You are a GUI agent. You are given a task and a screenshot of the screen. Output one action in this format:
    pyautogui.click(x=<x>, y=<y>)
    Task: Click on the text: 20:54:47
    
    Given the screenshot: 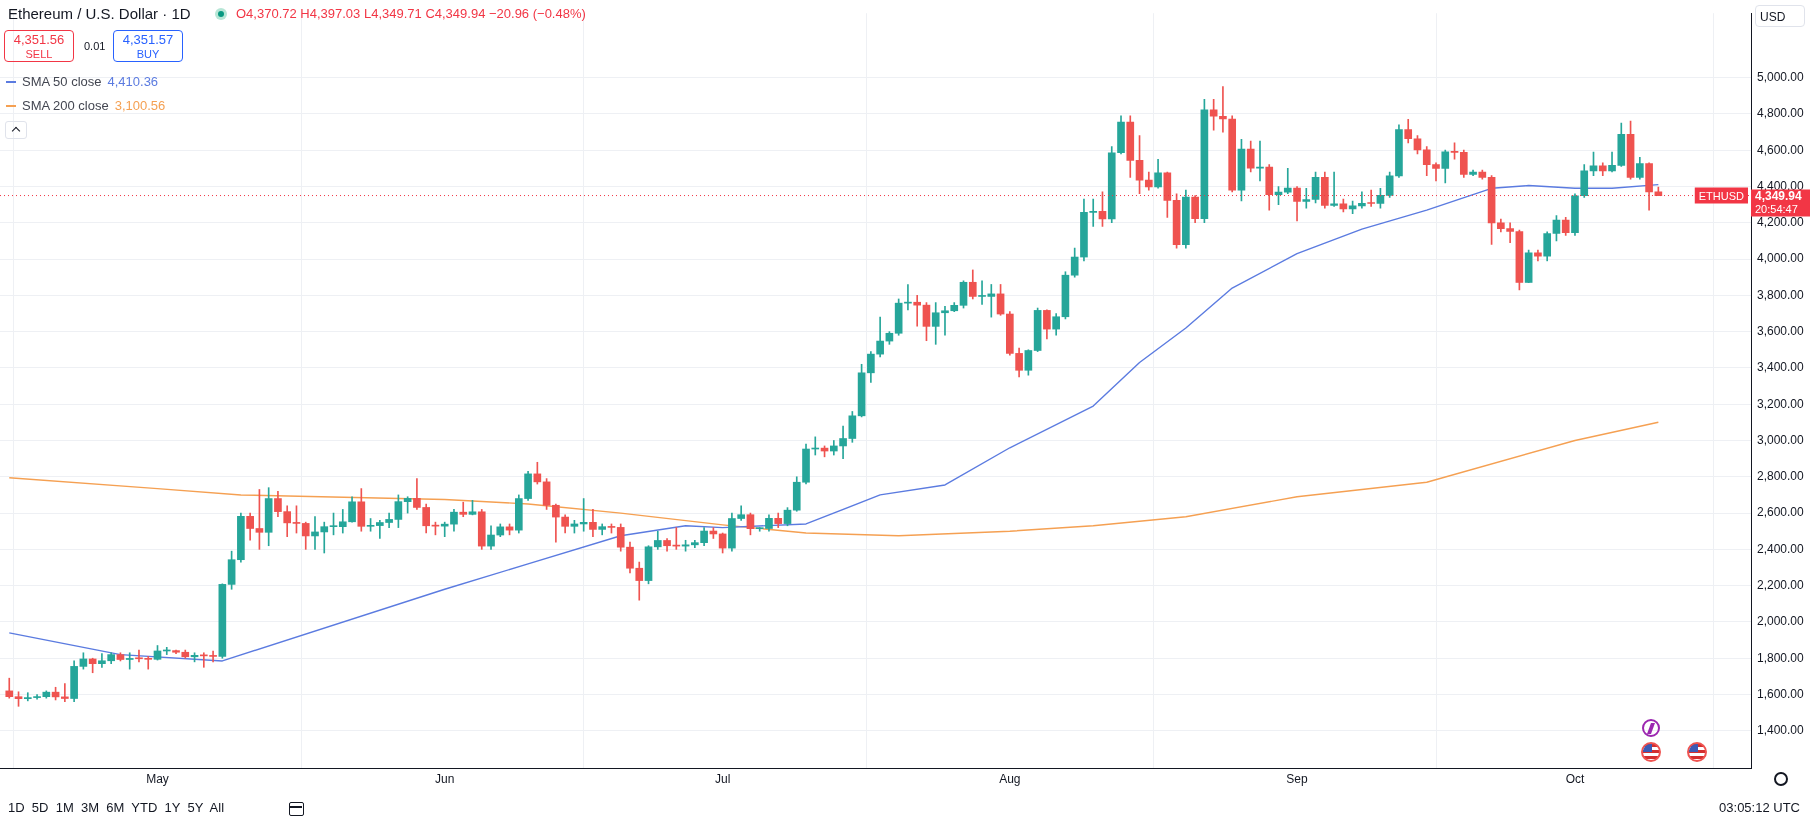 What is the action you would take?
    pyautogui.click(x=1776, y=208)
    